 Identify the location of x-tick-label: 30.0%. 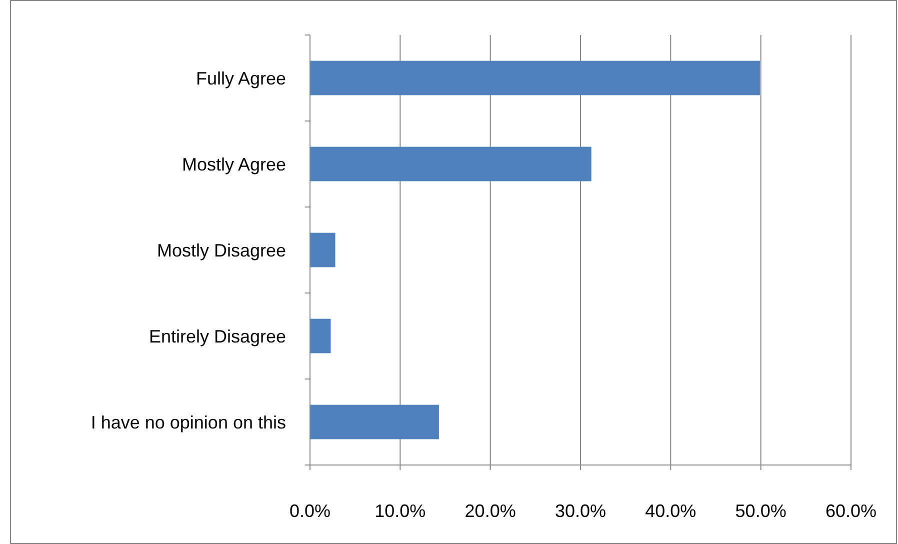
(580, 511).